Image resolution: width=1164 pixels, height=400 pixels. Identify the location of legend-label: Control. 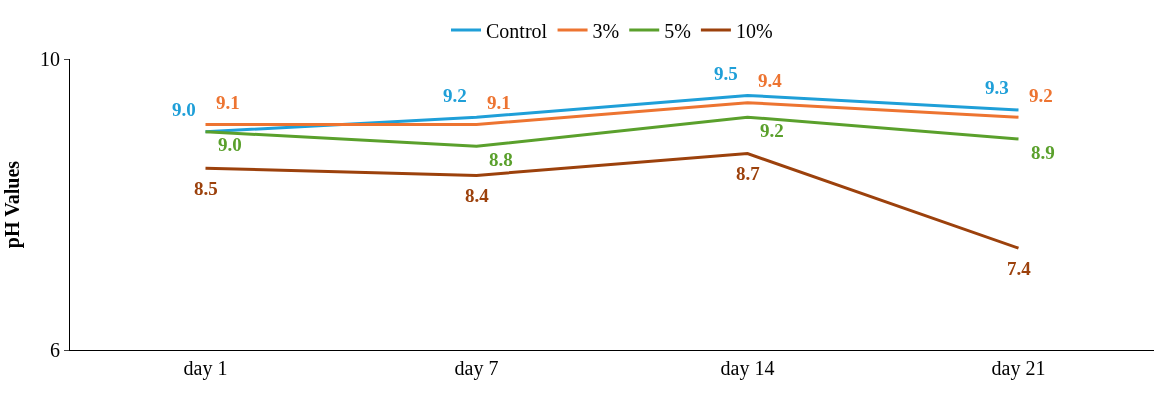
(517, 30).